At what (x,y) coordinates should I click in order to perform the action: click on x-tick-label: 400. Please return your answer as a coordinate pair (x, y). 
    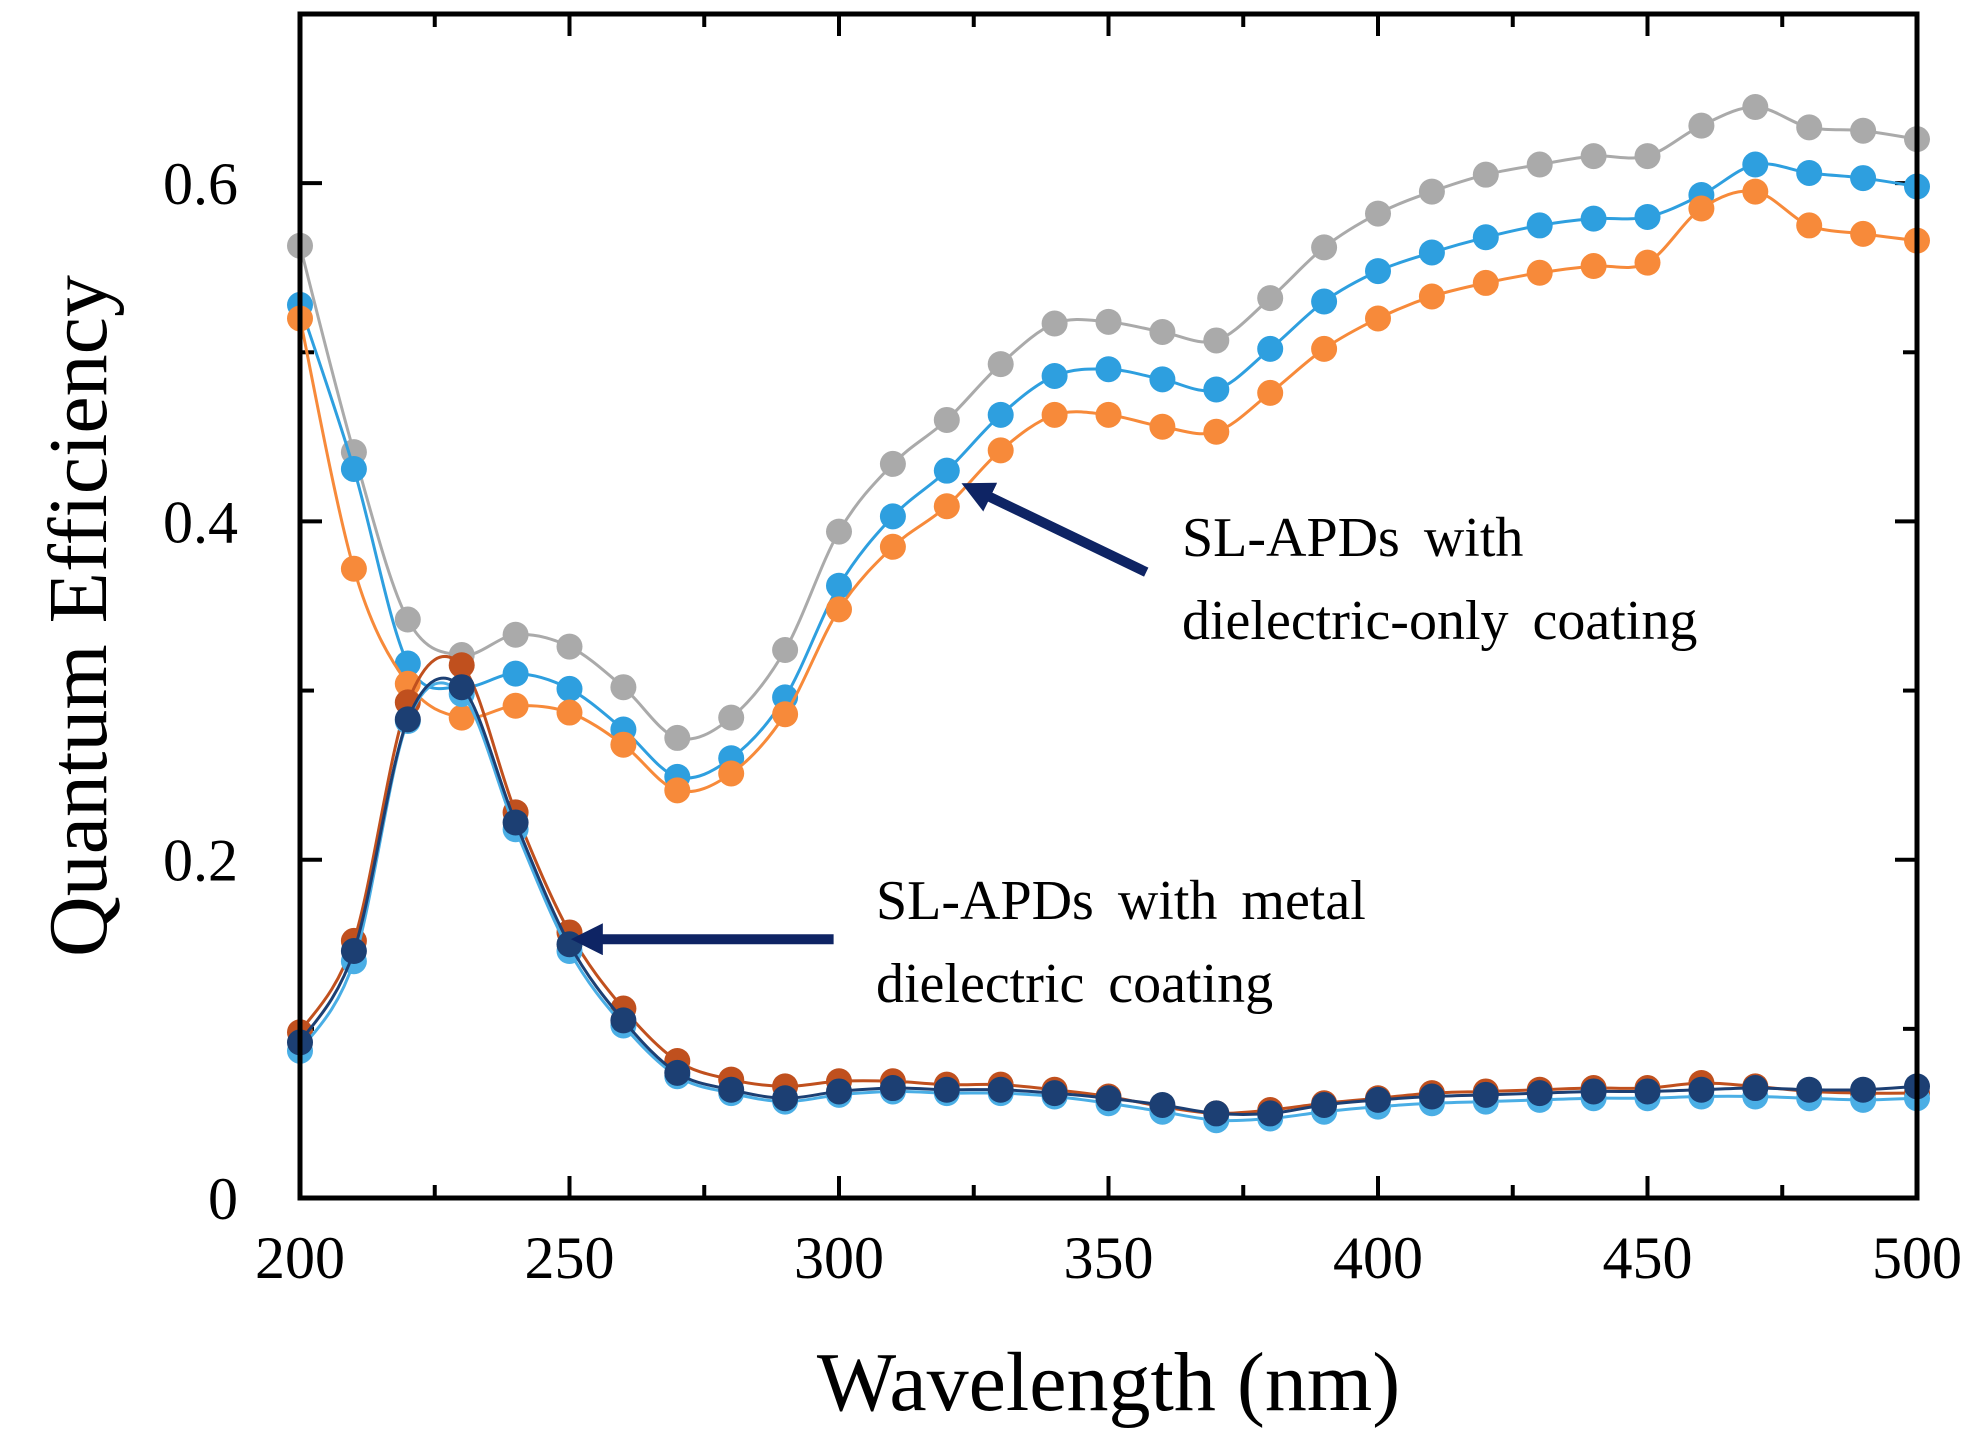
    Looking at the image, I should click on (1378, 1258).